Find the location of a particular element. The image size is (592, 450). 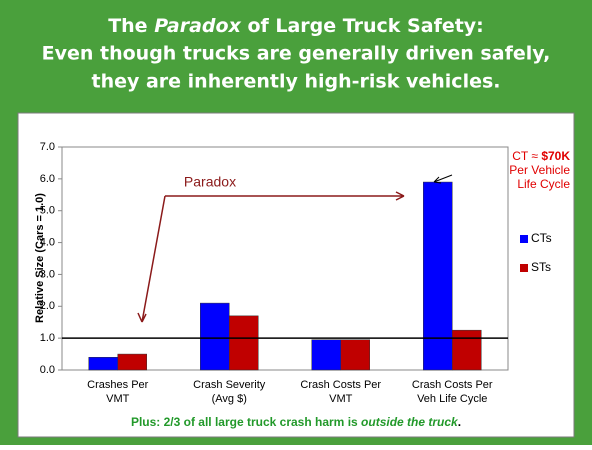

title-line: The Paradox of Large Truck Safety: is located at coordinates (296, 26).